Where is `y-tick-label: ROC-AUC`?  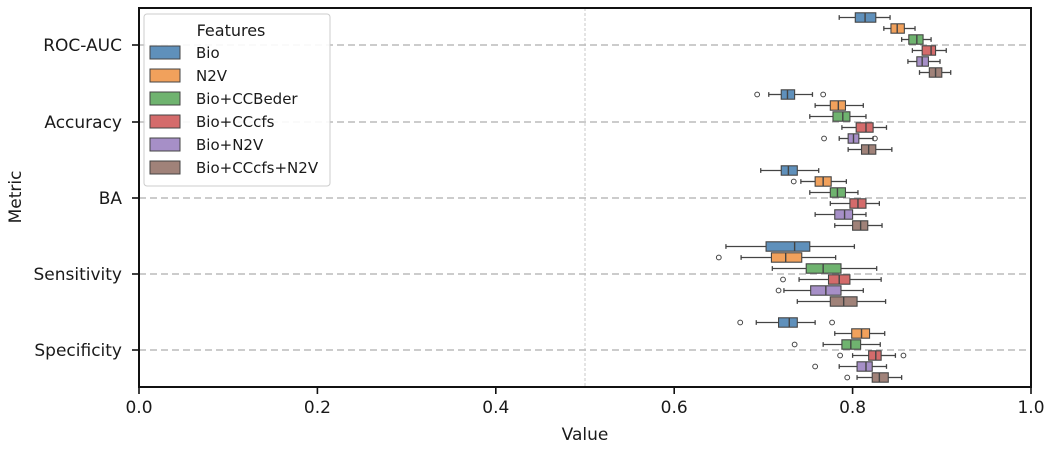 y-tick-label: ROC-AUC is located at coordinates (82, 46).